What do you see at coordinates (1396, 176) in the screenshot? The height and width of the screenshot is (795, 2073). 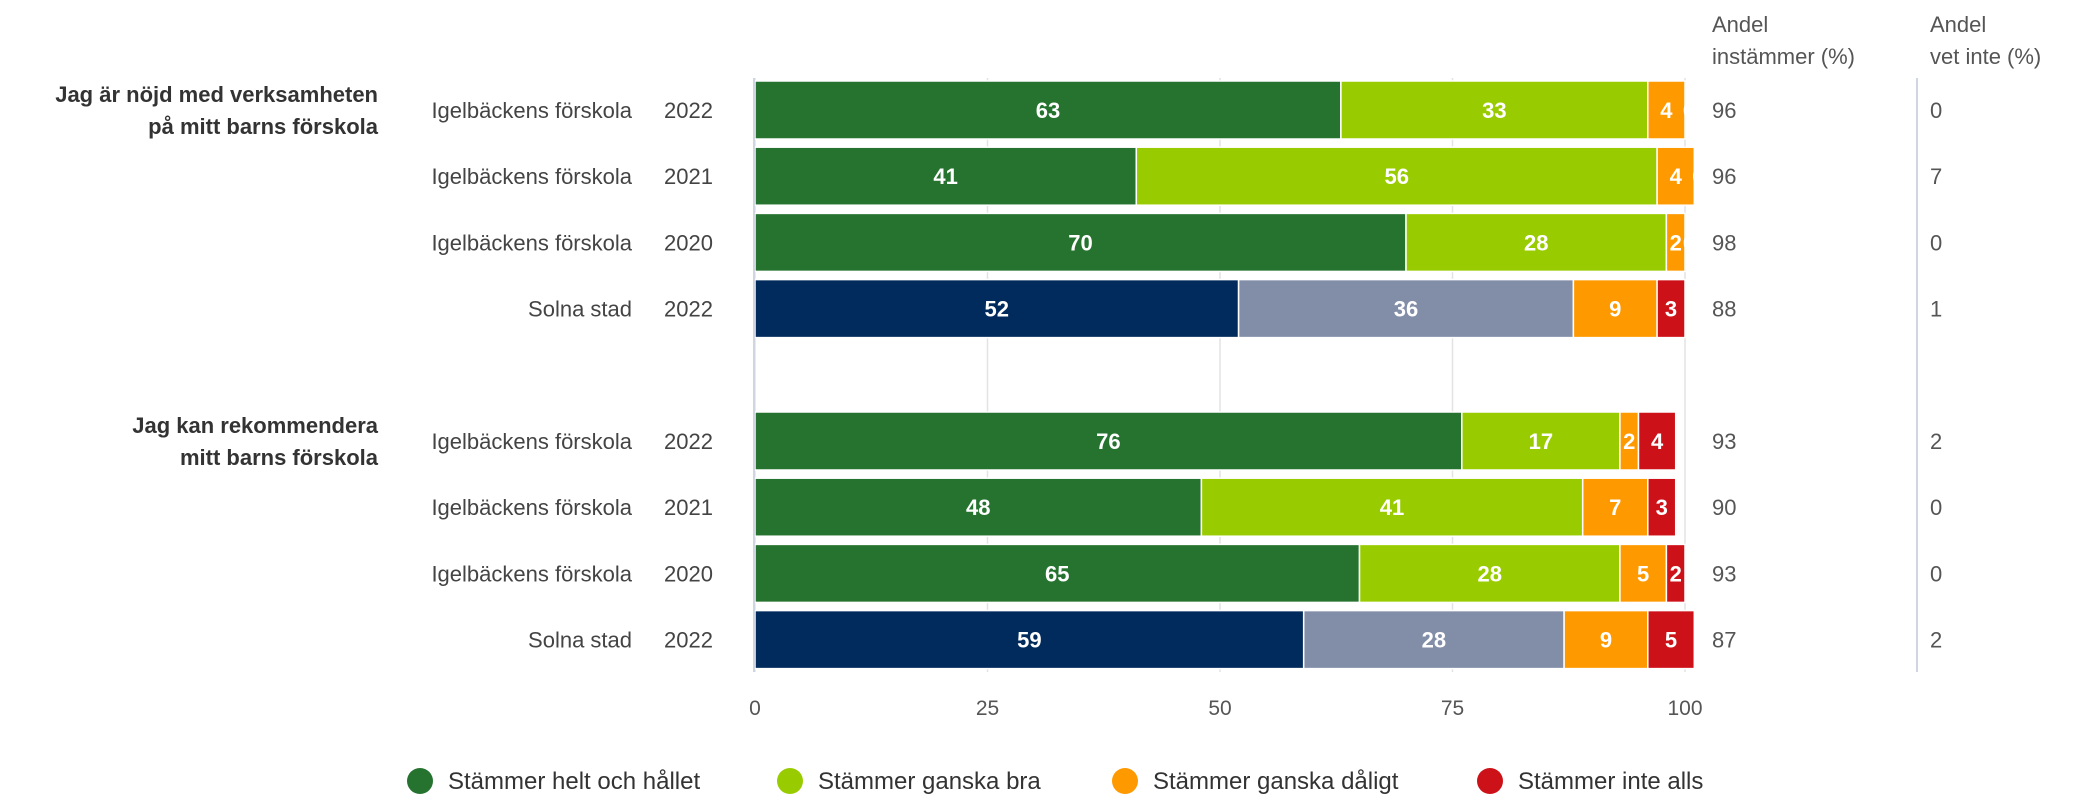 I see `data-label: 56` at bounding box center [1396, 176].